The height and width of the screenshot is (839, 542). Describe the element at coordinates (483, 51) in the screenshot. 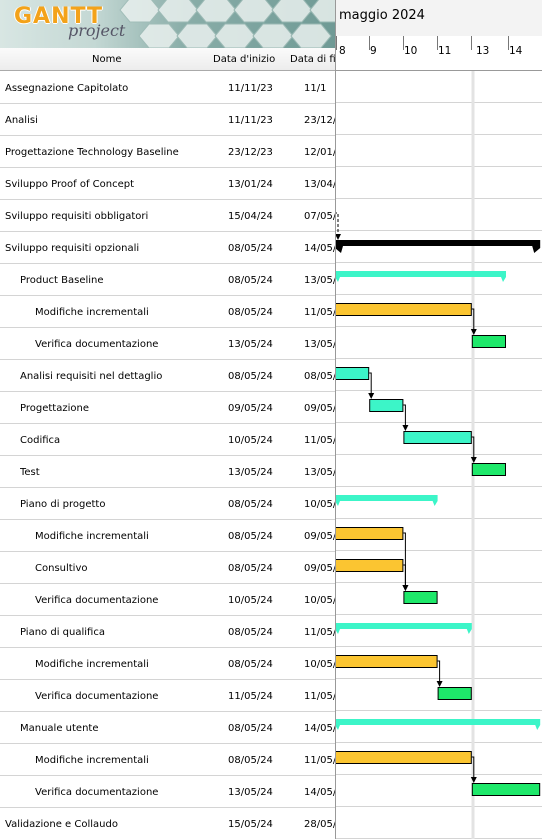

I see `day-label: 13` at that location.